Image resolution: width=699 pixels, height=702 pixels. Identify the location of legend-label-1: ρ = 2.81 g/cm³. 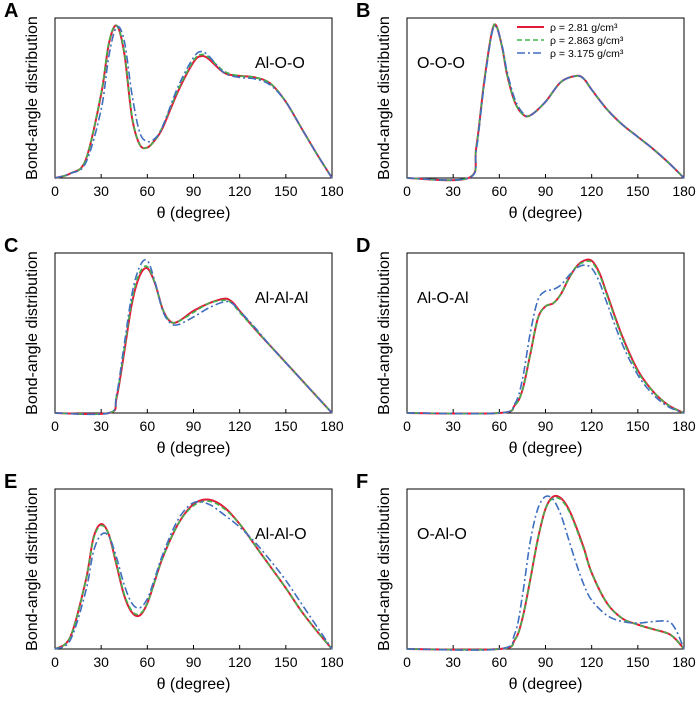
(584, 28).